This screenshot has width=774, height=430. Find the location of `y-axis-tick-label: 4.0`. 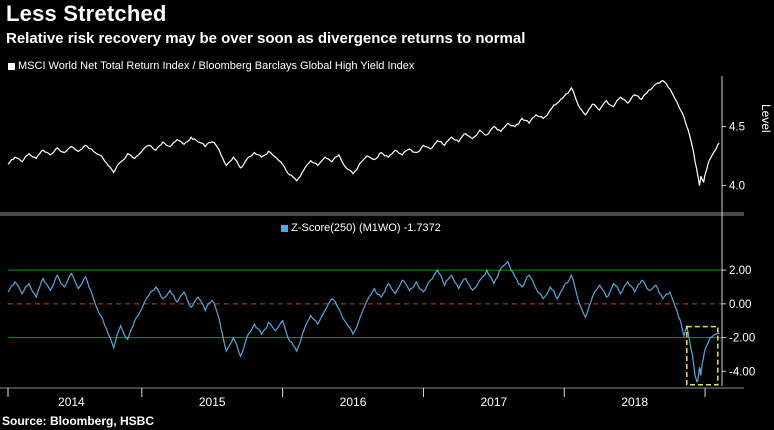

y-axis-tick-label: 4.0 is located at coordinates (737, 186).